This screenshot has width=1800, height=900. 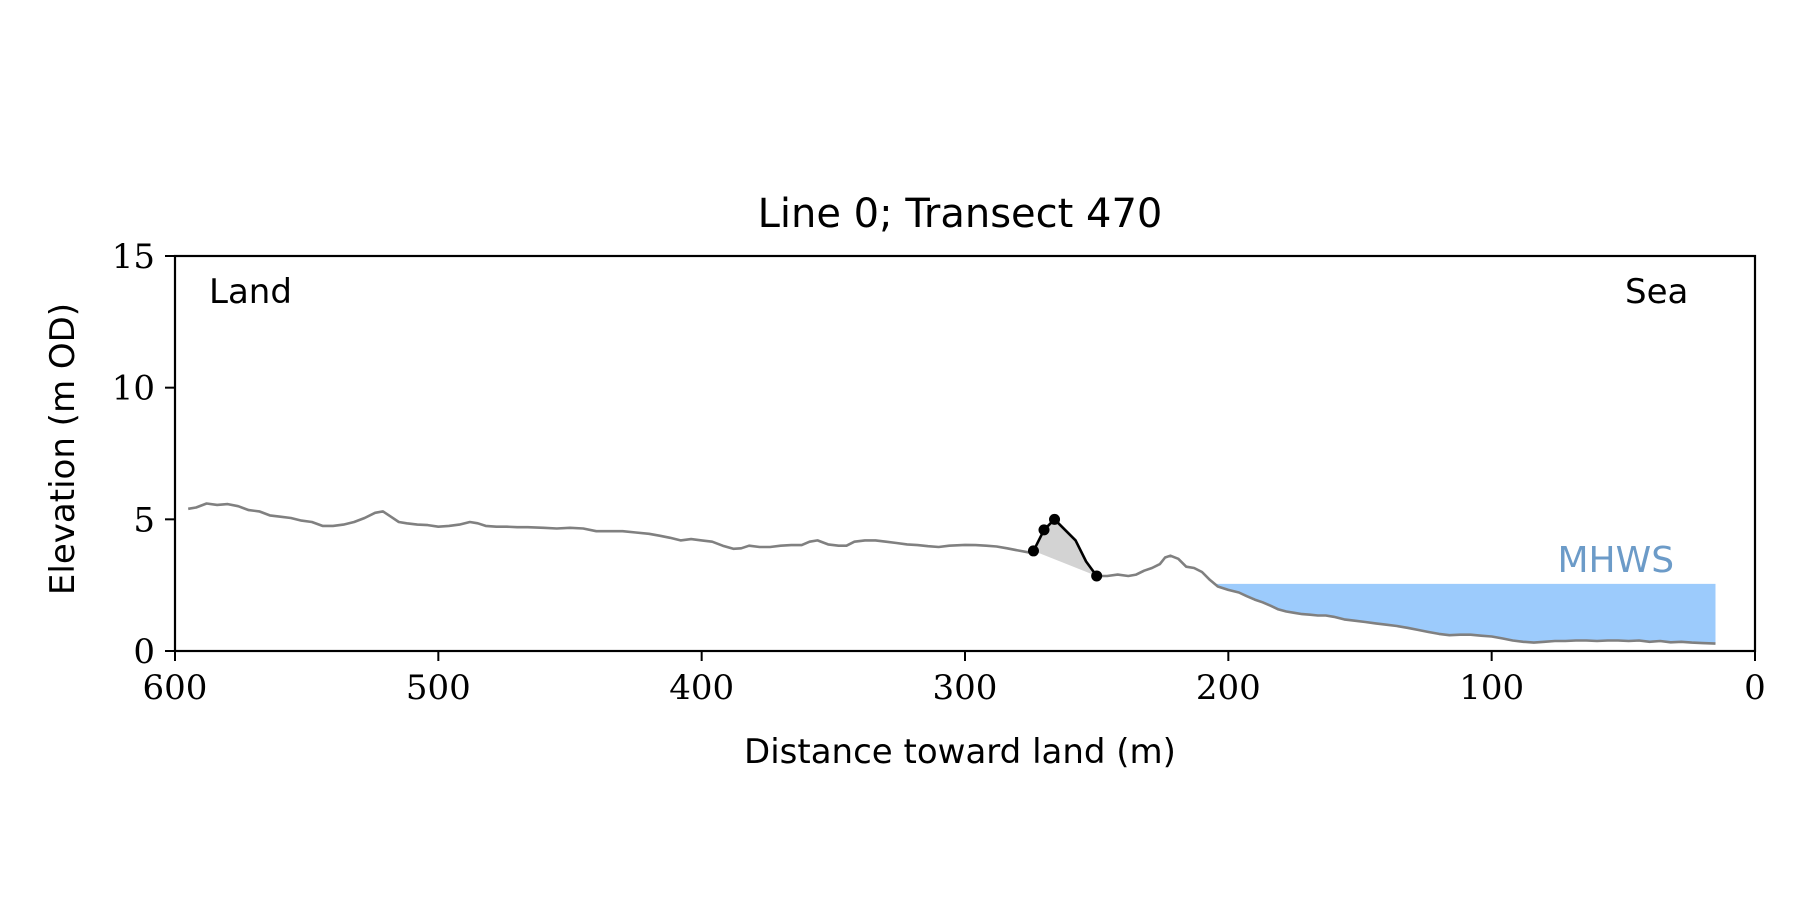 What do you see at coordinates (133, 257) in the screenshot?
I see `y-tick-label: 15` at bounding box center [133, 257].